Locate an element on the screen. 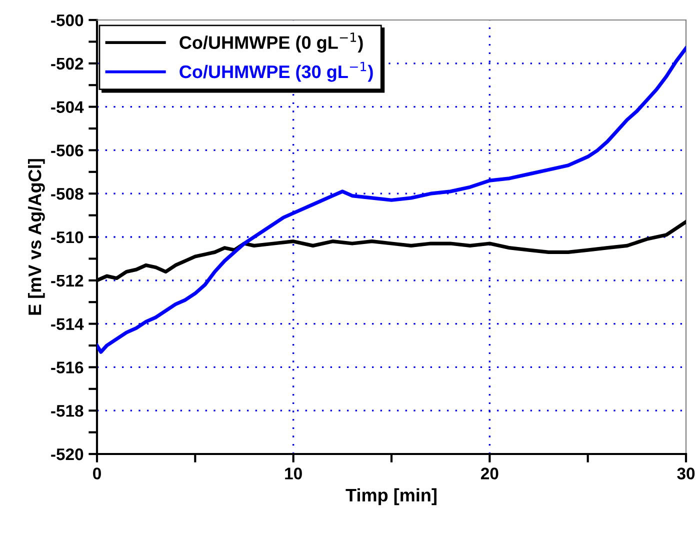  y-tick-label: -518 is located at coordinates (67, 411).